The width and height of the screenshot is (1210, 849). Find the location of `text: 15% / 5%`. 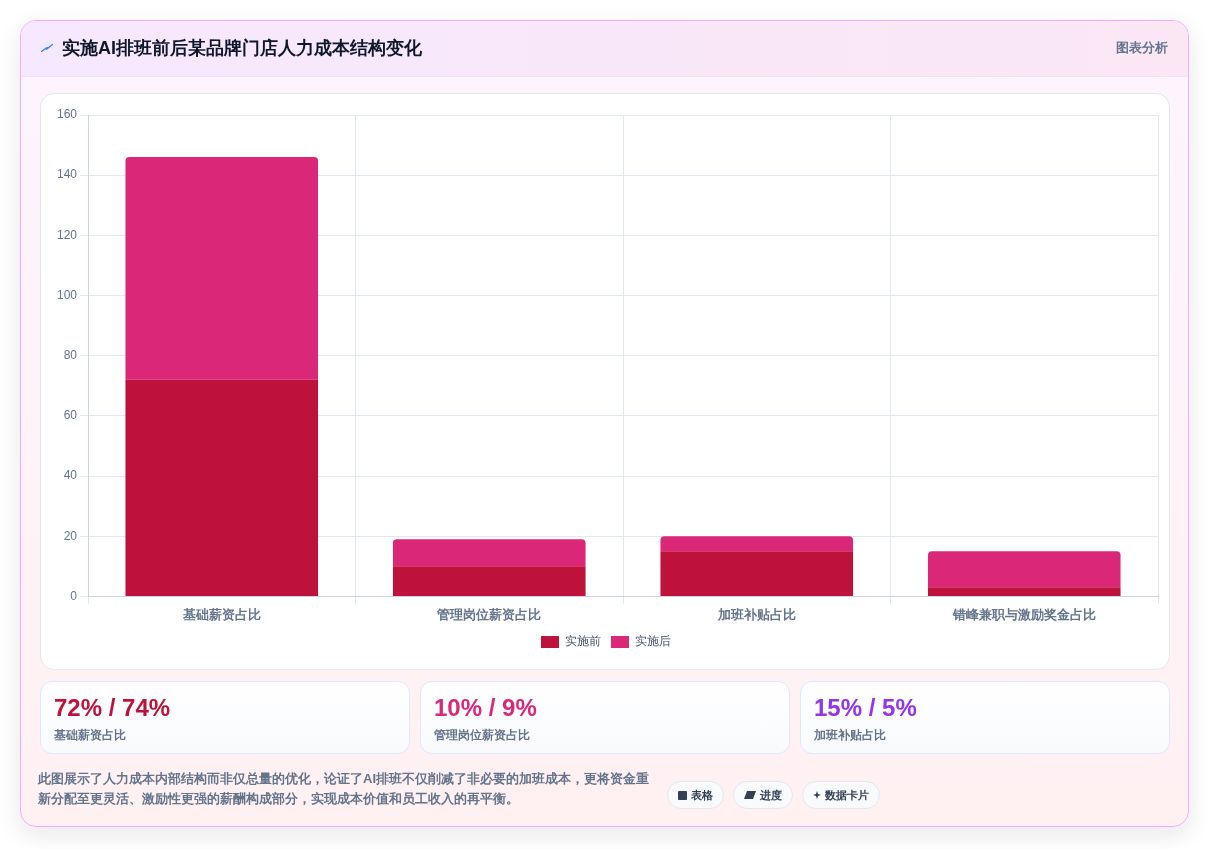

text: 15% / 5% is located at coordinates (865, 708).